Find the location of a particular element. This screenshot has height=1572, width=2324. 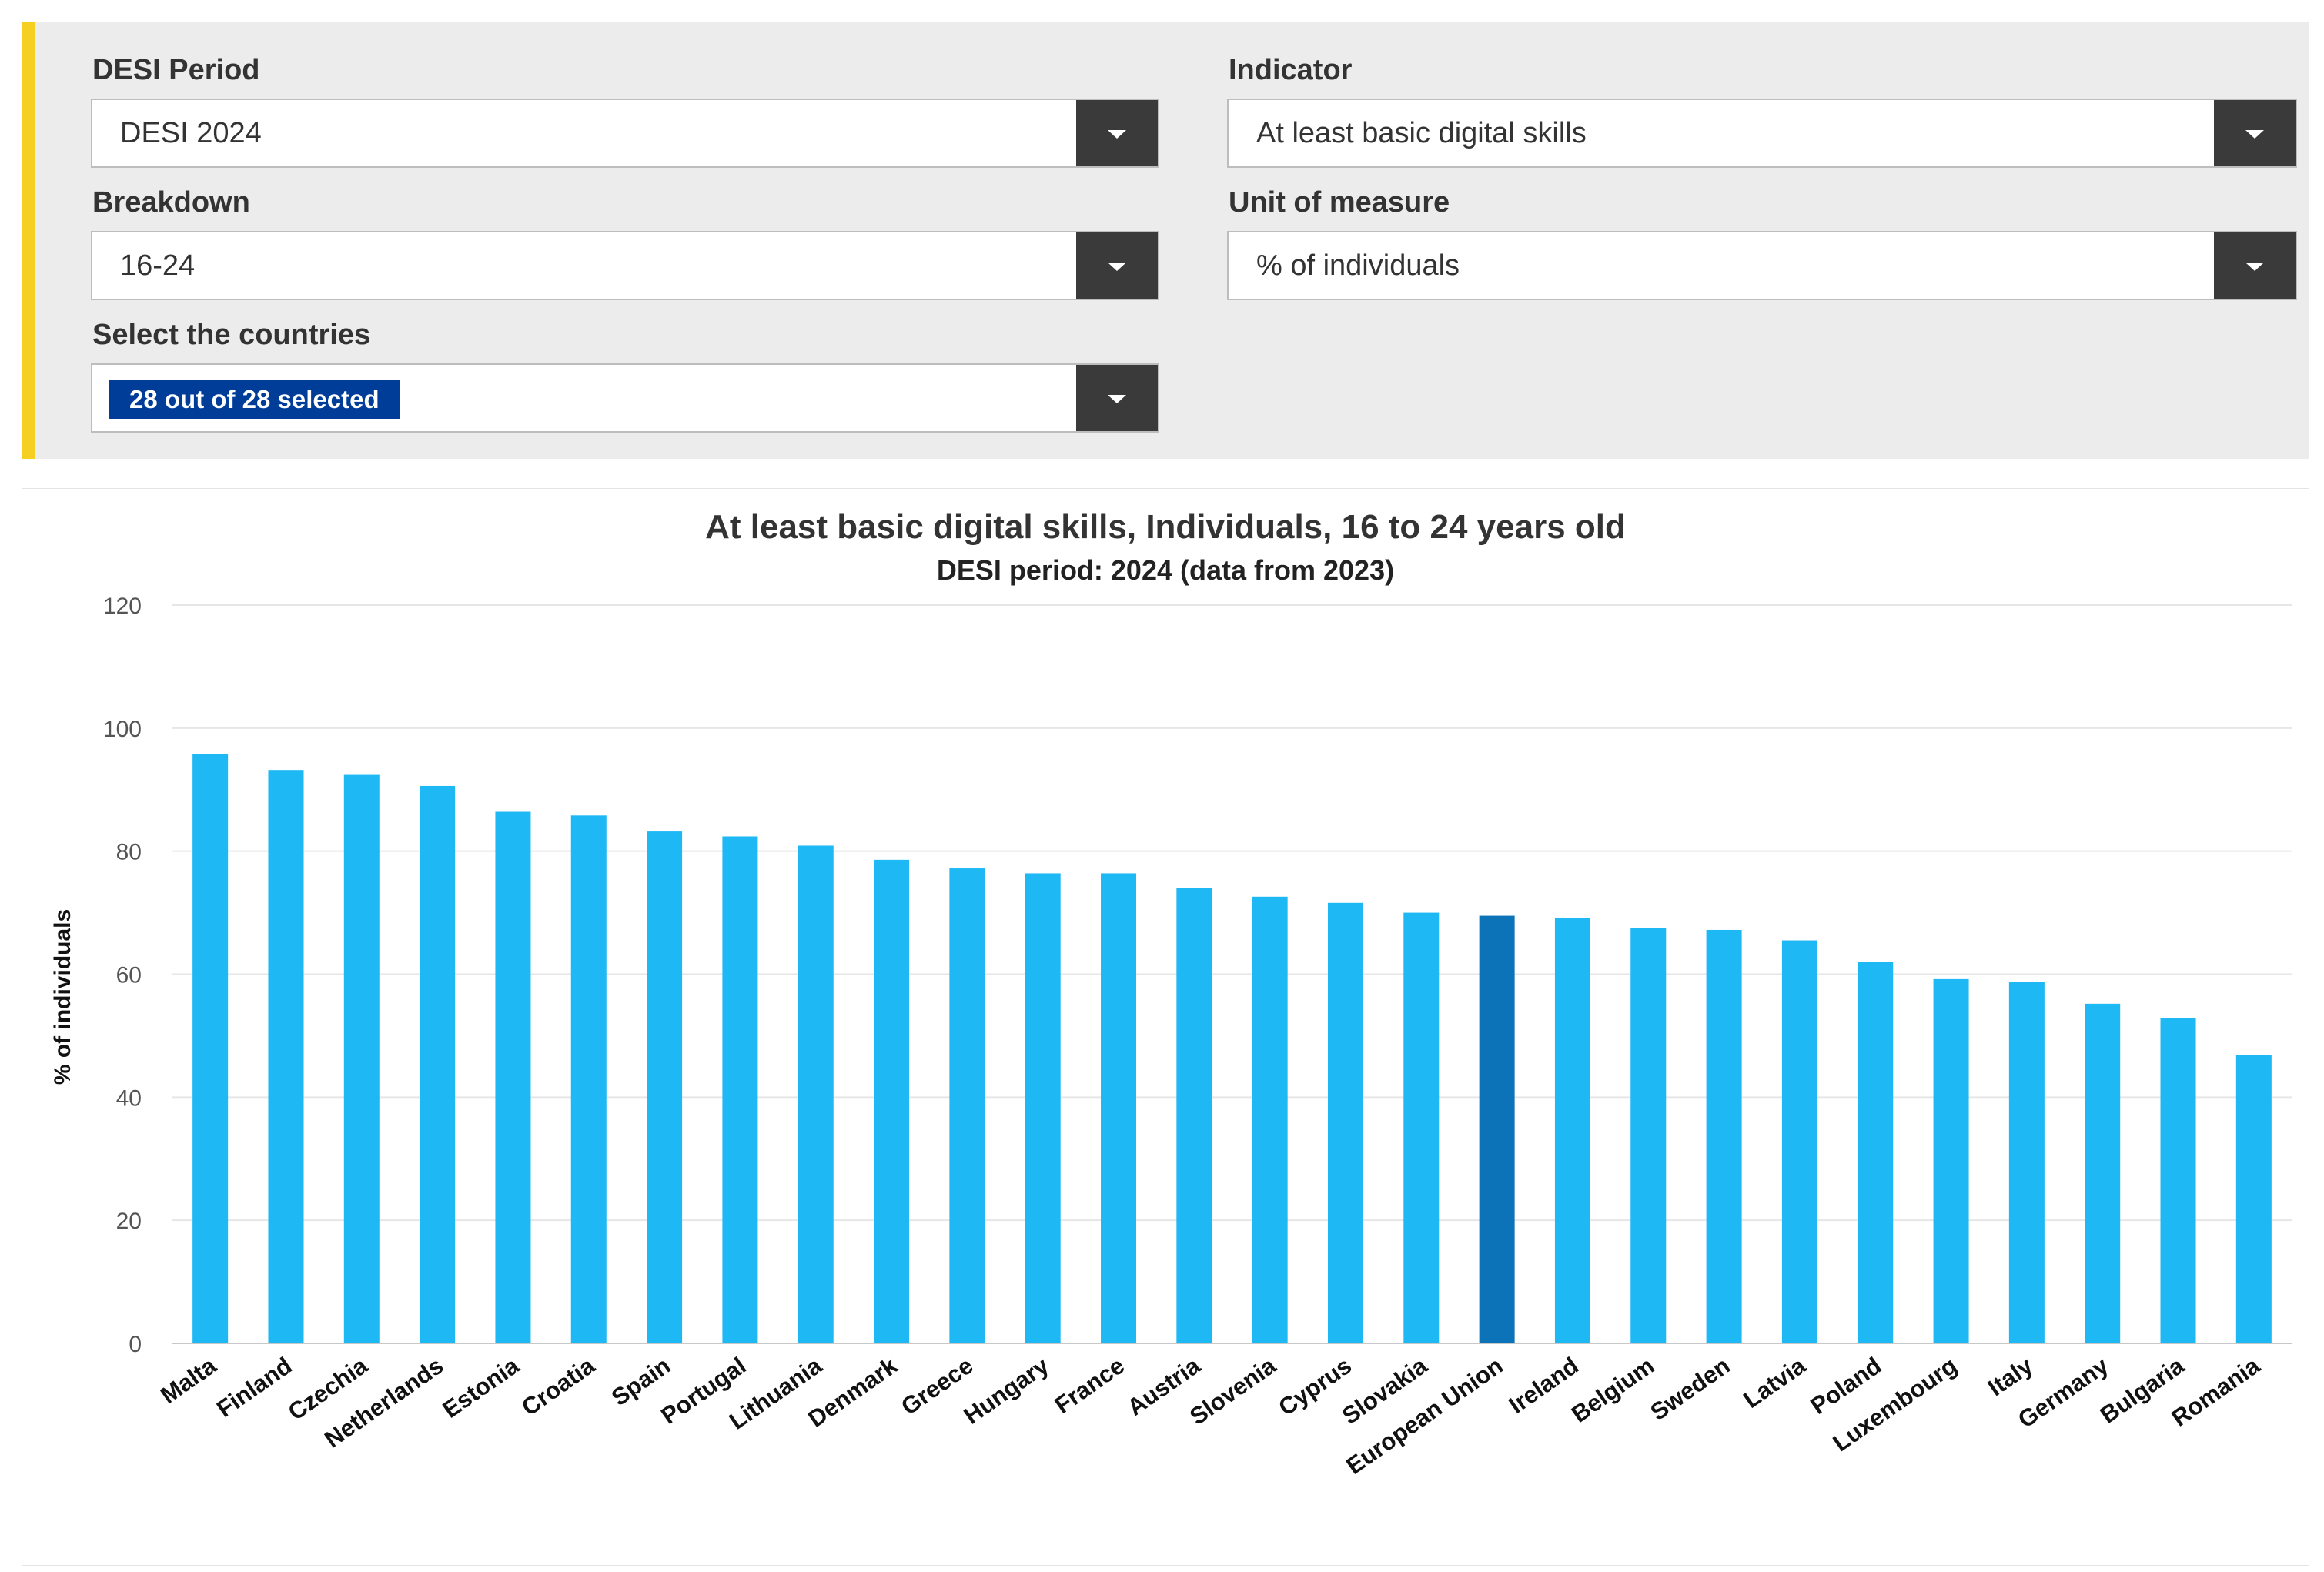

x-tick-label: Finland is located at coordinates (254, 1387).